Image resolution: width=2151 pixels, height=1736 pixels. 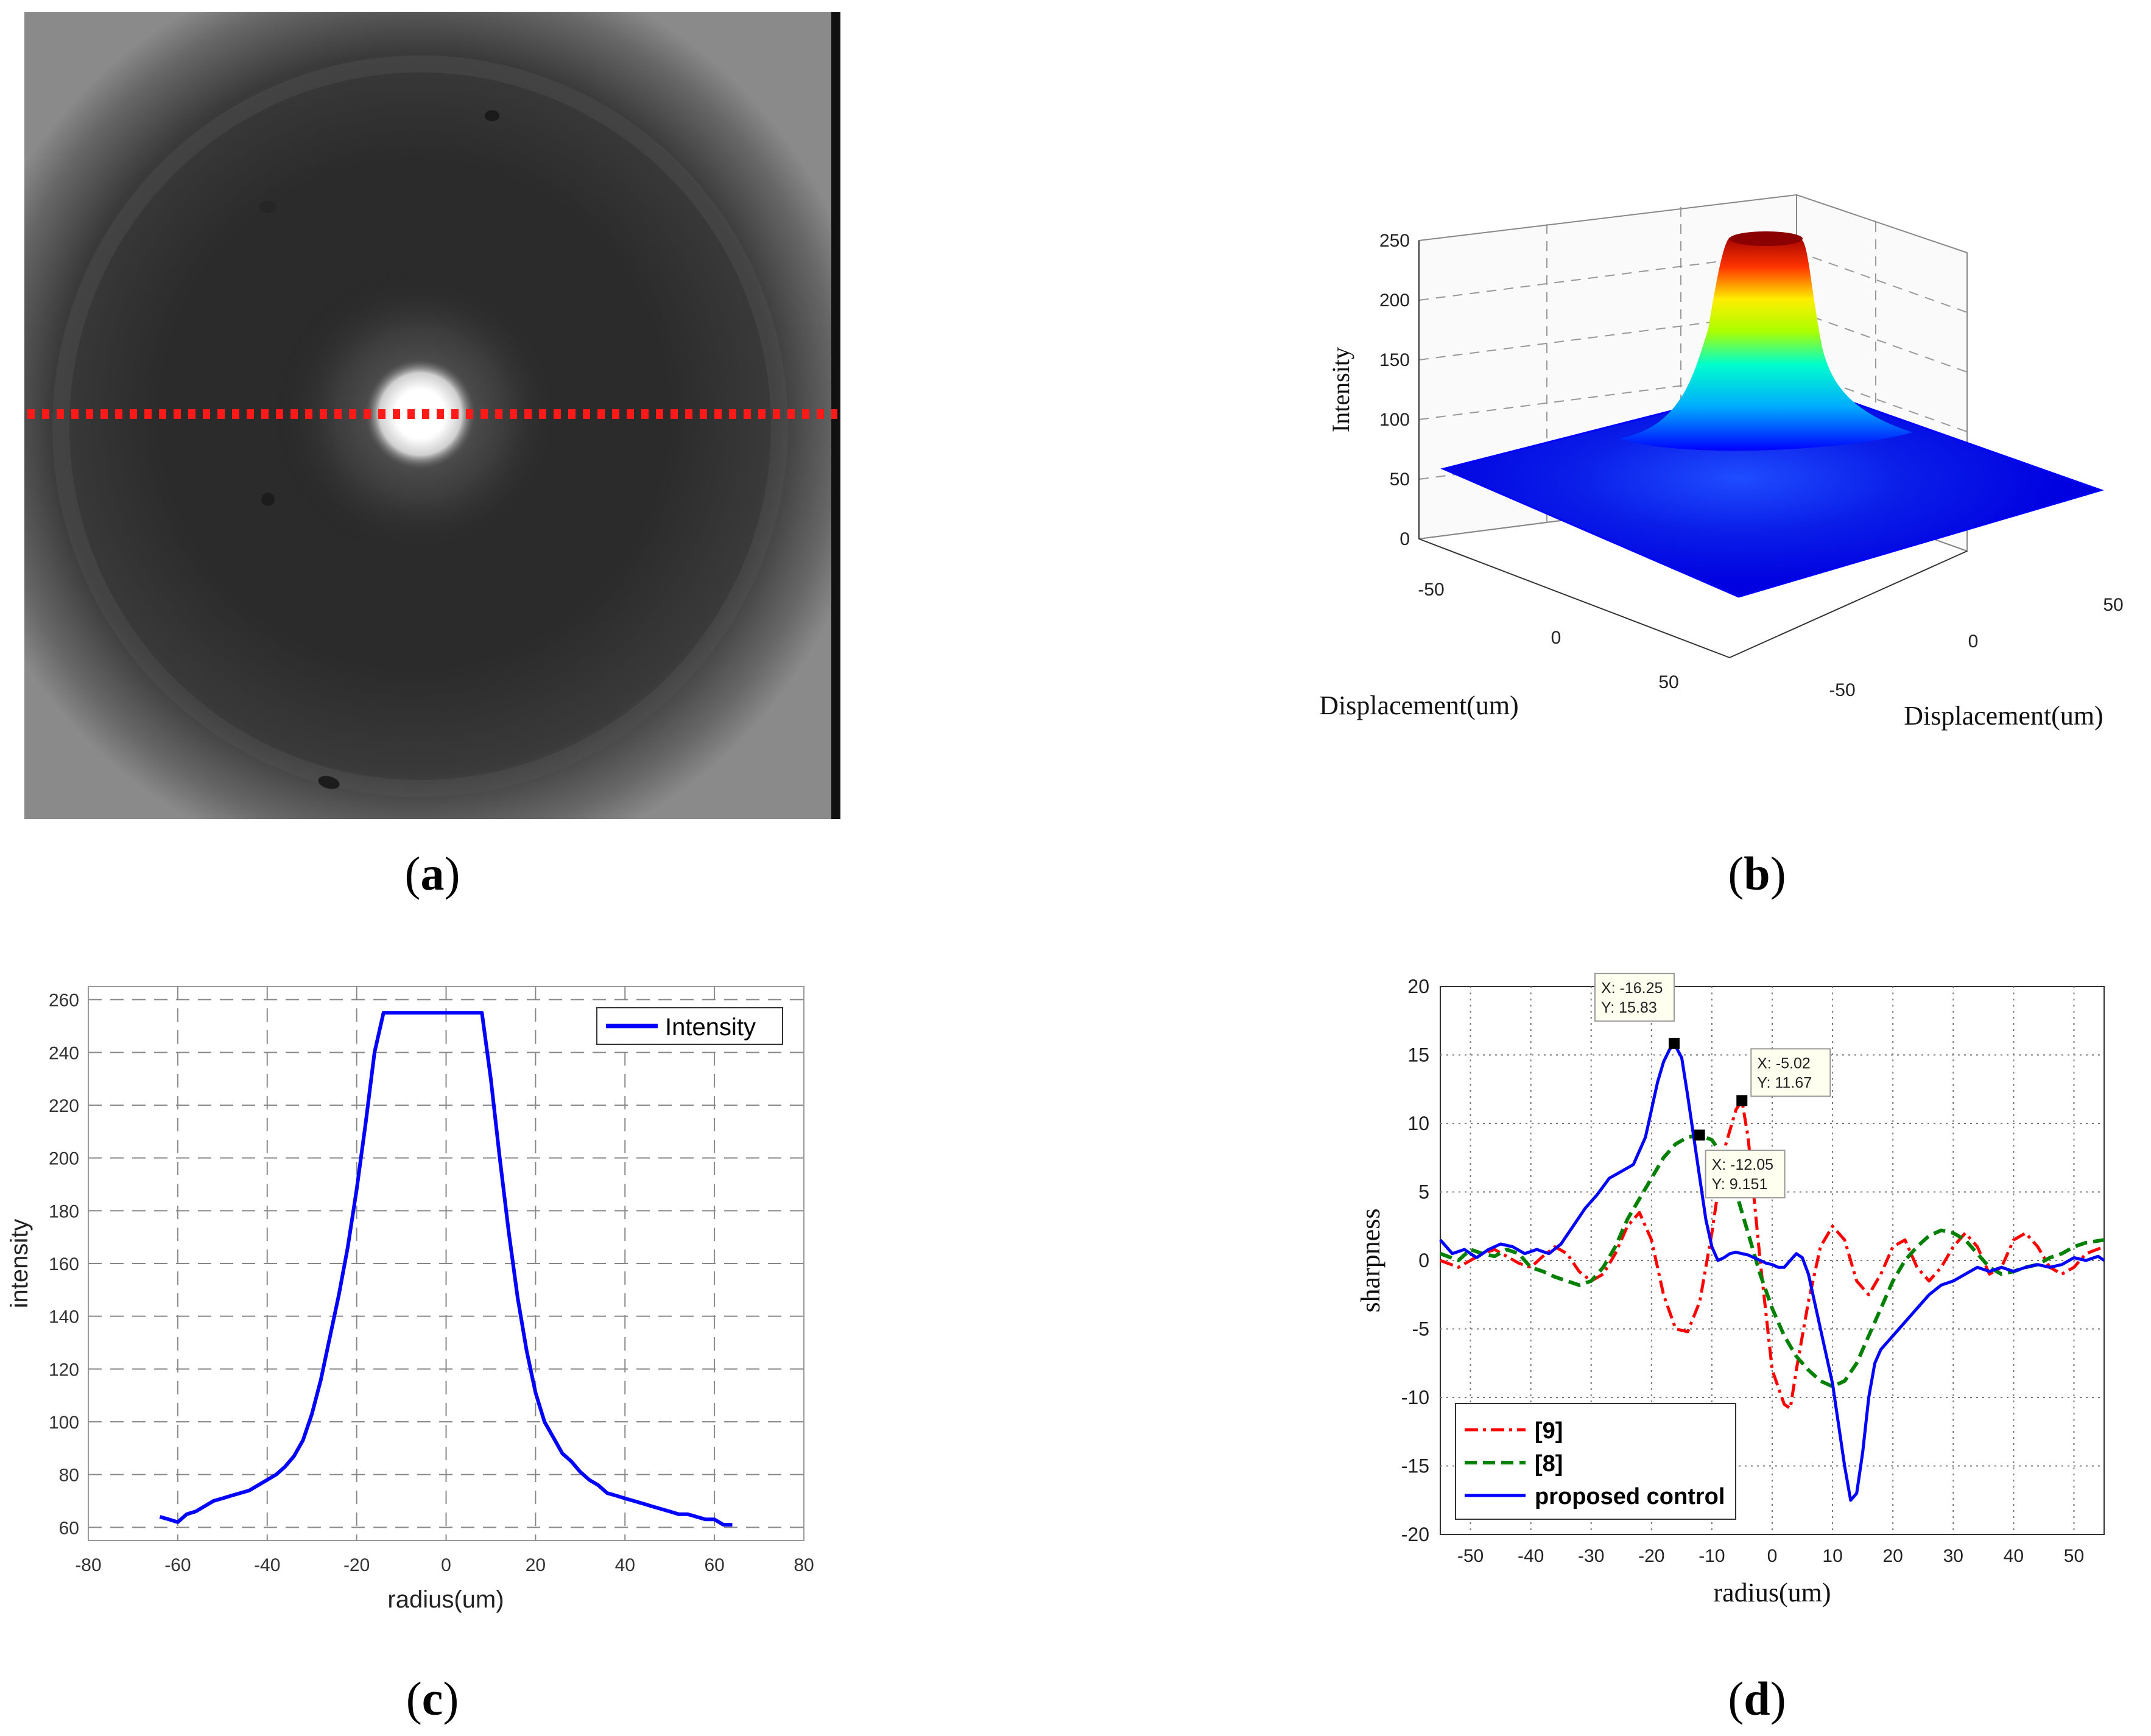 I want to click on caption-b: (b), so click(x=1757, y=873).